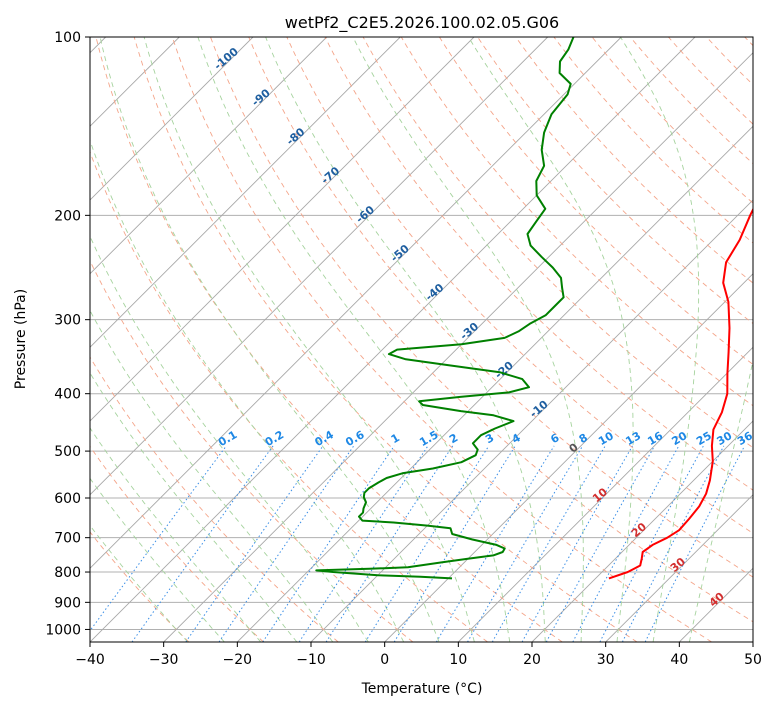  I want to click on x-tick-label: −10, so click(311, 660).